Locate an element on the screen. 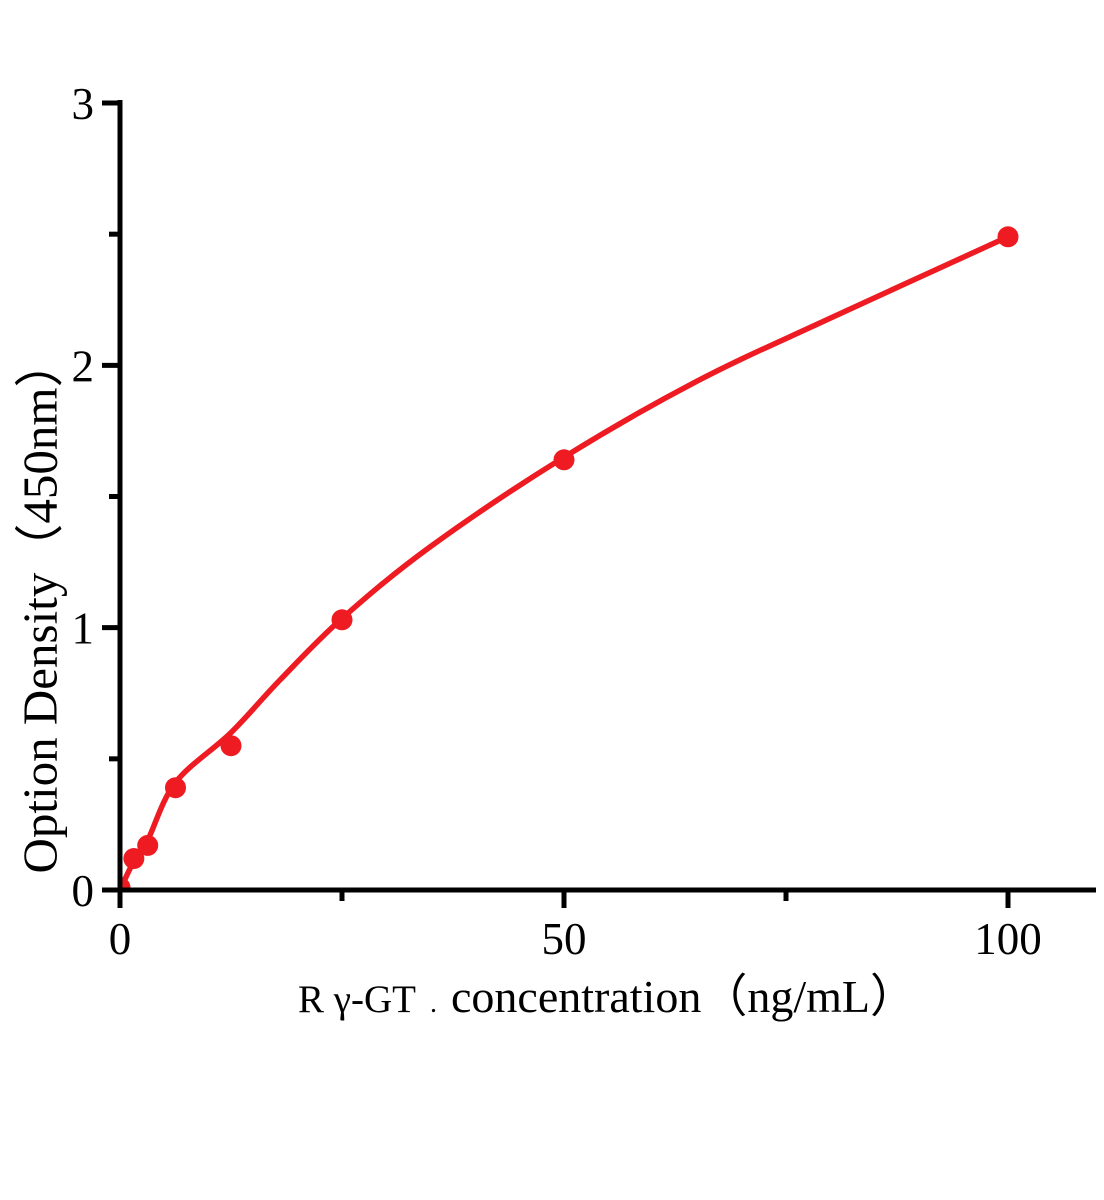  y-axis-title: Option Density（450nm） is located at coordinates (40, 606).